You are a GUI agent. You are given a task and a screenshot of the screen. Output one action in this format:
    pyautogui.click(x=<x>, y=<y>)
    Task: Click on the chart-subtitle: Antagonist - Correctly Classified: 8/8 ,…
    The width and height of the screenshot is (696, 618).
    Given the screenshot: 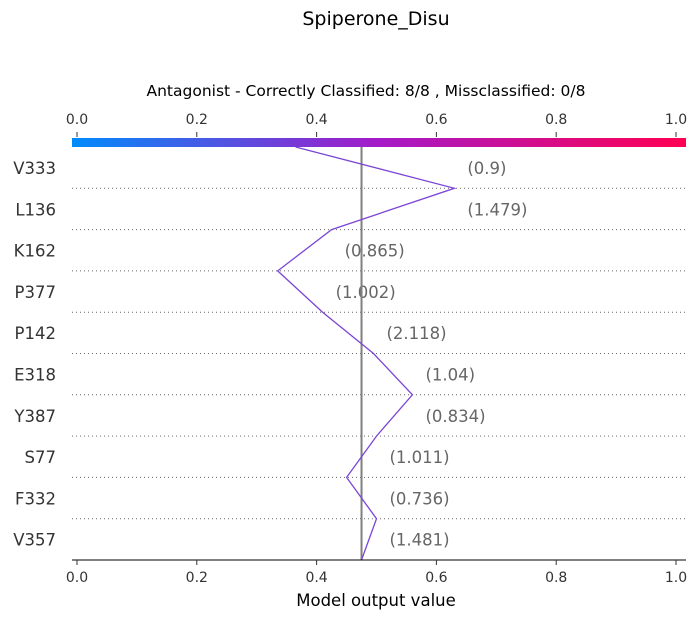 What is the action you would take?
    pyautogui.click(x=366, y=91)
    